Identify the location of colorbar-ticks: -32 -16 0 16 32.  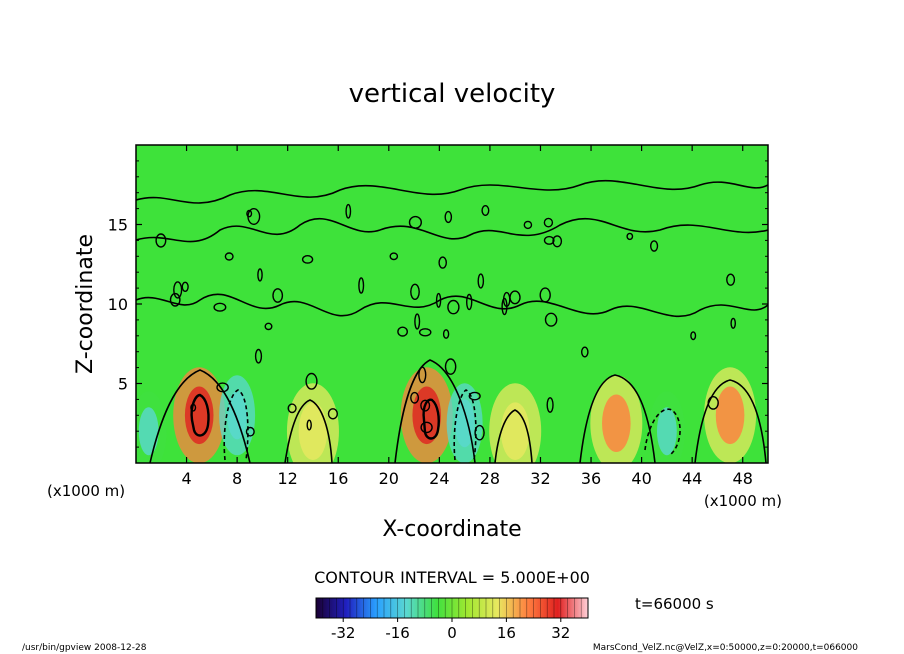
(450, 630).